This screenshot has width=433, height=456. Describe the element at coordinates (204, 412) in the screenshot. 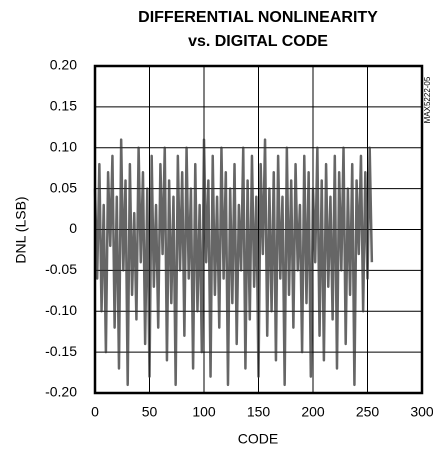

I see `x-tick-label: 100` at that location.